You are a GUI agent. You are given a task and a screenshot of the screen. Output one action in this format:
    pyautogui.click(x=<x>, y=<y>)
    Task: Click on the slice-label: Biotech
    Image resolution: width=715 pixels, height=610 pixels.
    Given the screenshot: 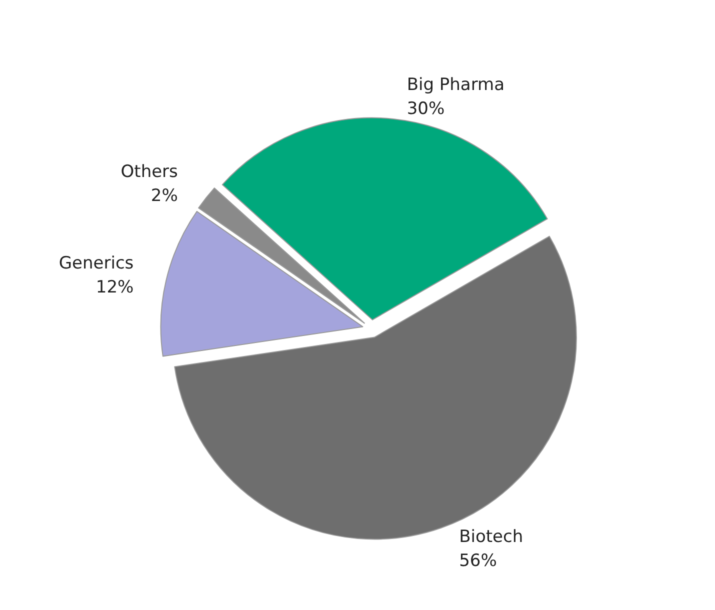 What is the action you would take?
    pyautogui.click(x=491, y=536)
    